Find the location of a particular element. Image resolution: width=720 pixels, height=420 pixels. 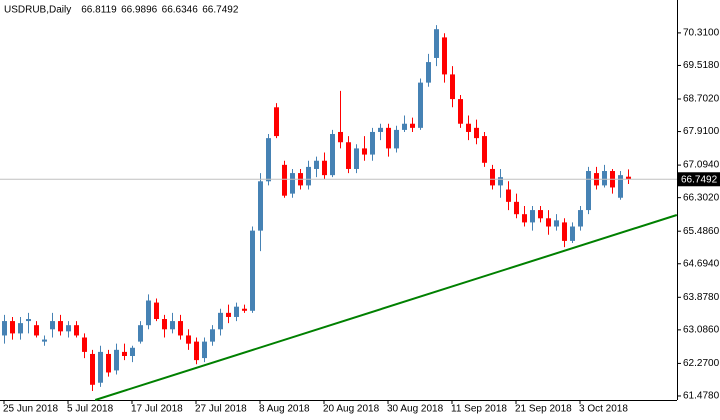

symbol: USDRUB,Daily is located at coordinates (37, 10).